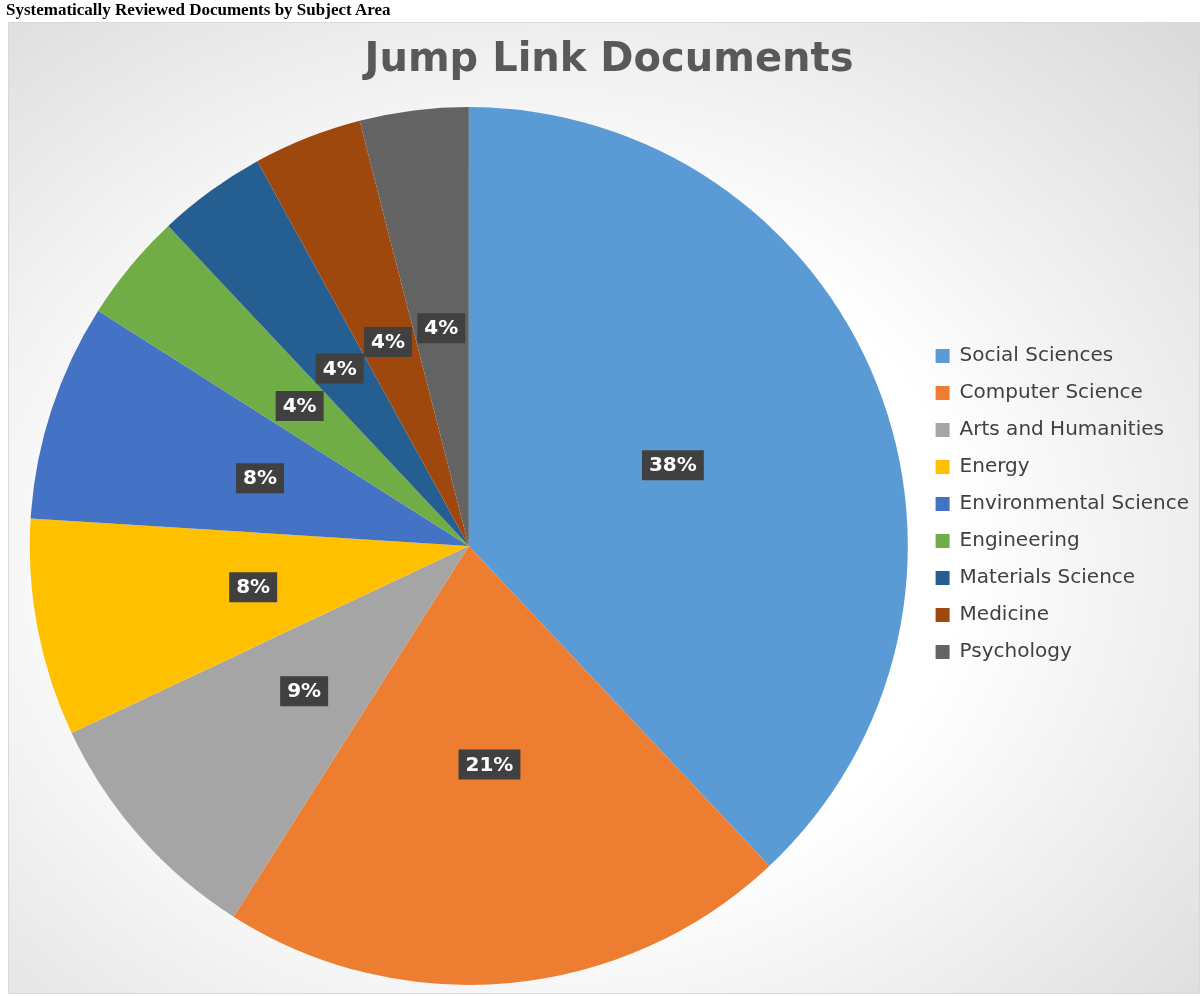 The image size is (1202, 996). I want to click on legend-label: Materials Science, so click(1047, 576).